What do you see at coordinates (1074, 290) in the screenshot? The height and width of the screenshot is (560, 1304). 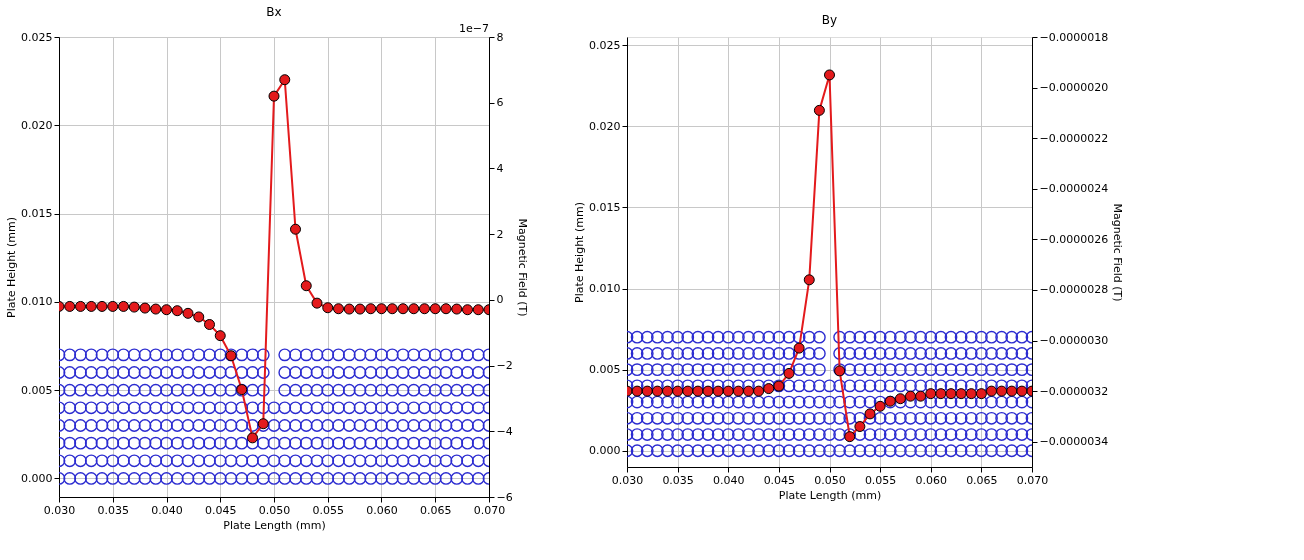 I see `y2-tick-label: −0.0000028` at bounding box center [1074, 290].